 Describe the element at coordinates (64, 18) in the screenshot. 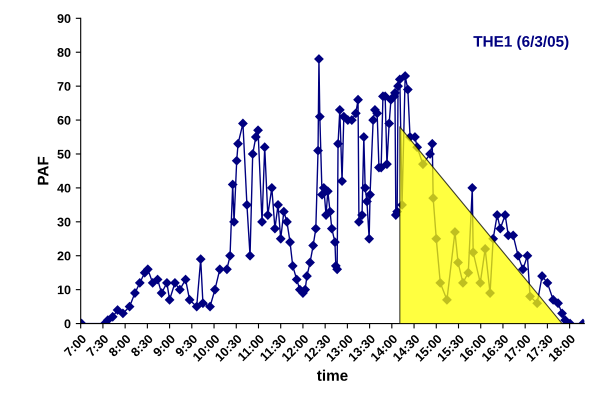

I see `y-tick-label: 90` at that location.